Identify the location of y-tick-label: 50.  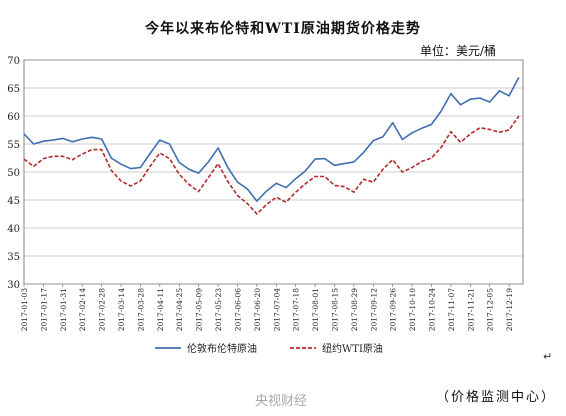
(13, 173).